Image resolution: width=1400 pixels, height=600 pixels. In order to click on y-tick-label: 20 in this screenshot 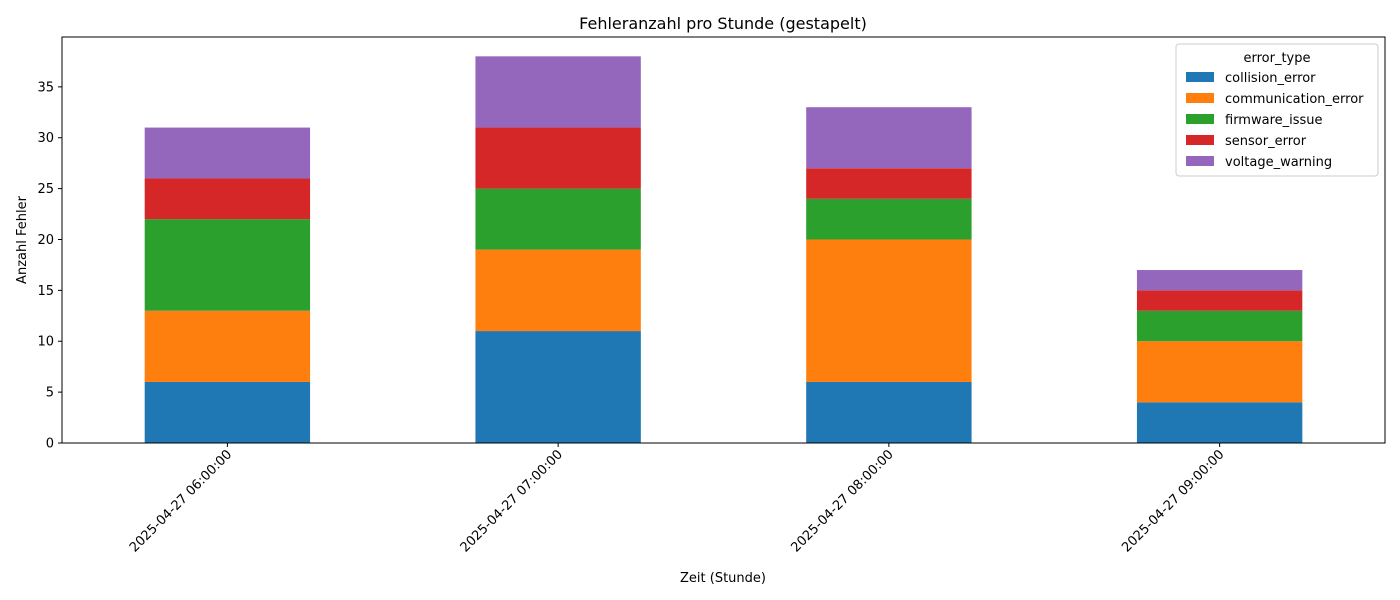, I will do `click(45, 240)`.